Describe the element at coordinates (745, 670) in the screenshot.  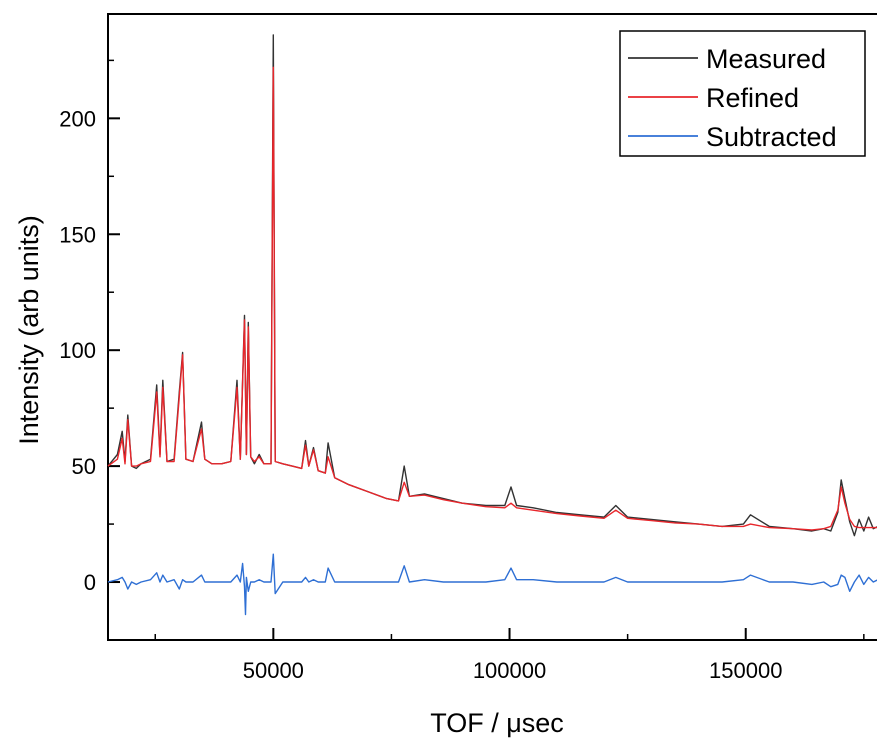
I see `x-tick-label: 150000` at that location.